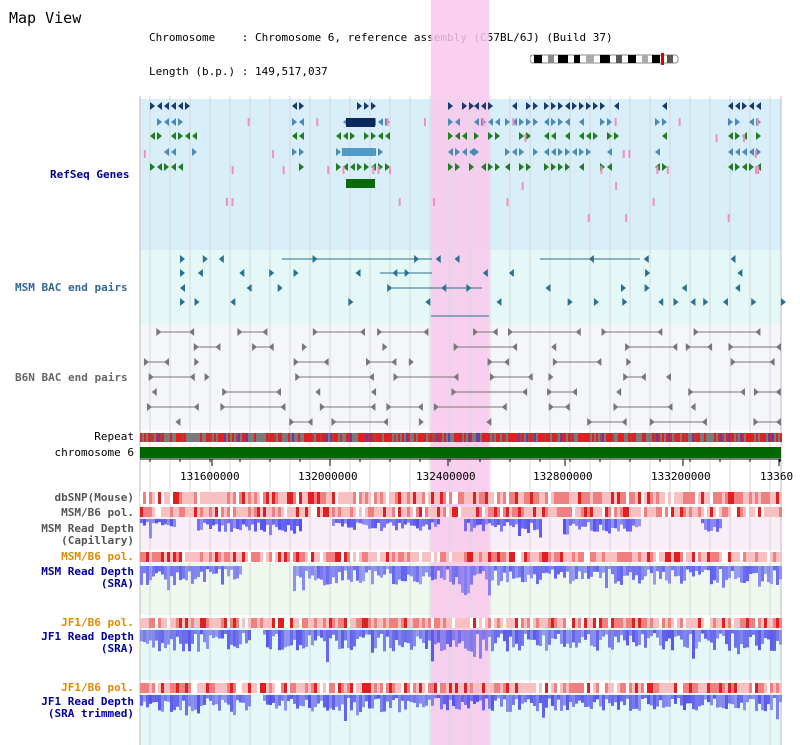 This screenshot has height=745, width=800. I want to click on track-label-msm-depth-capillary: MSM Read Depth (Capillary), so click(87, 534).